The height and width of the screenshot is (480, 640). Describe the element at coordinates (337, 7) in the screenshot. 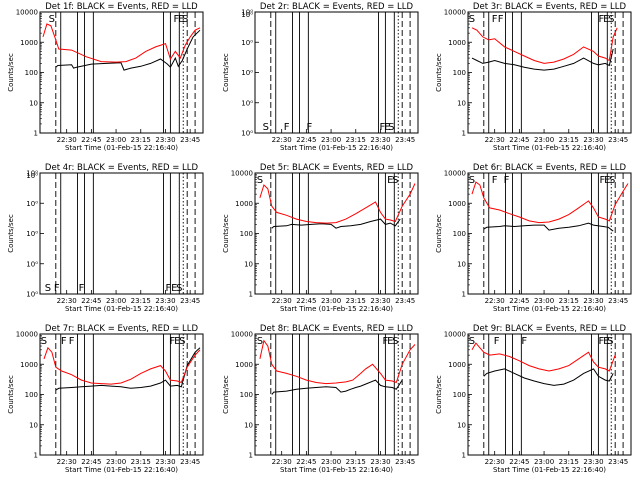

I see `chart-title: Det 2r: BLACK = Events, RED = LLD` at that location.